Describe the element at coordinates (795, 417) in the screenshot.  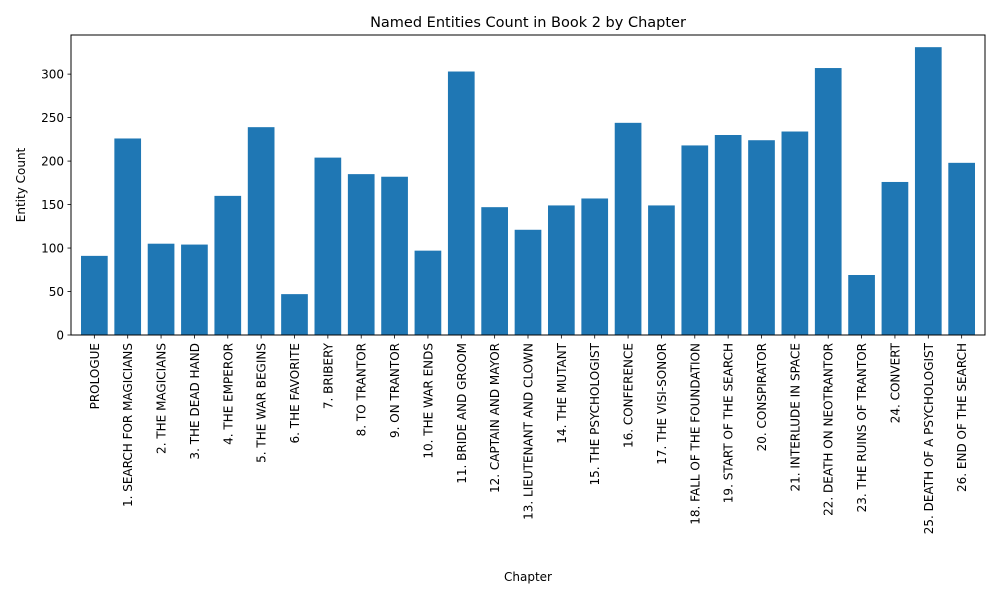
I see `x-tick-label-21: 21. INTERLUDE IN SPACE` at that location.